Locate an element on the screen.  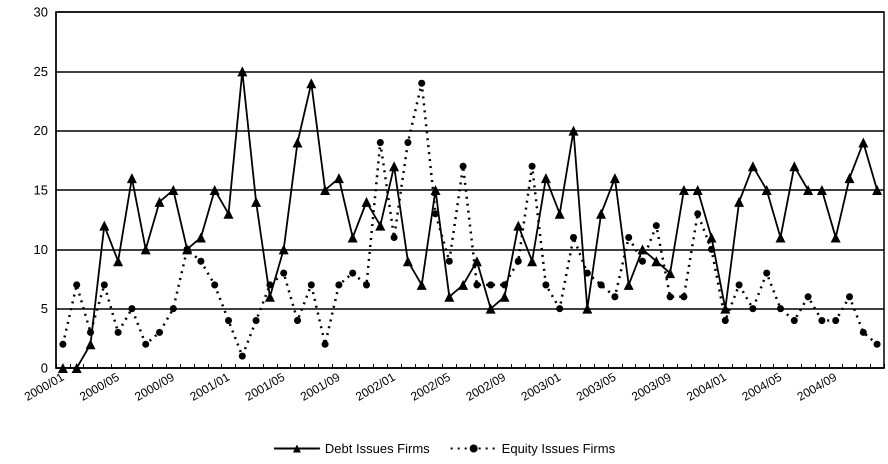
y-tick-label: 25 is located at coordinates (41, 71).